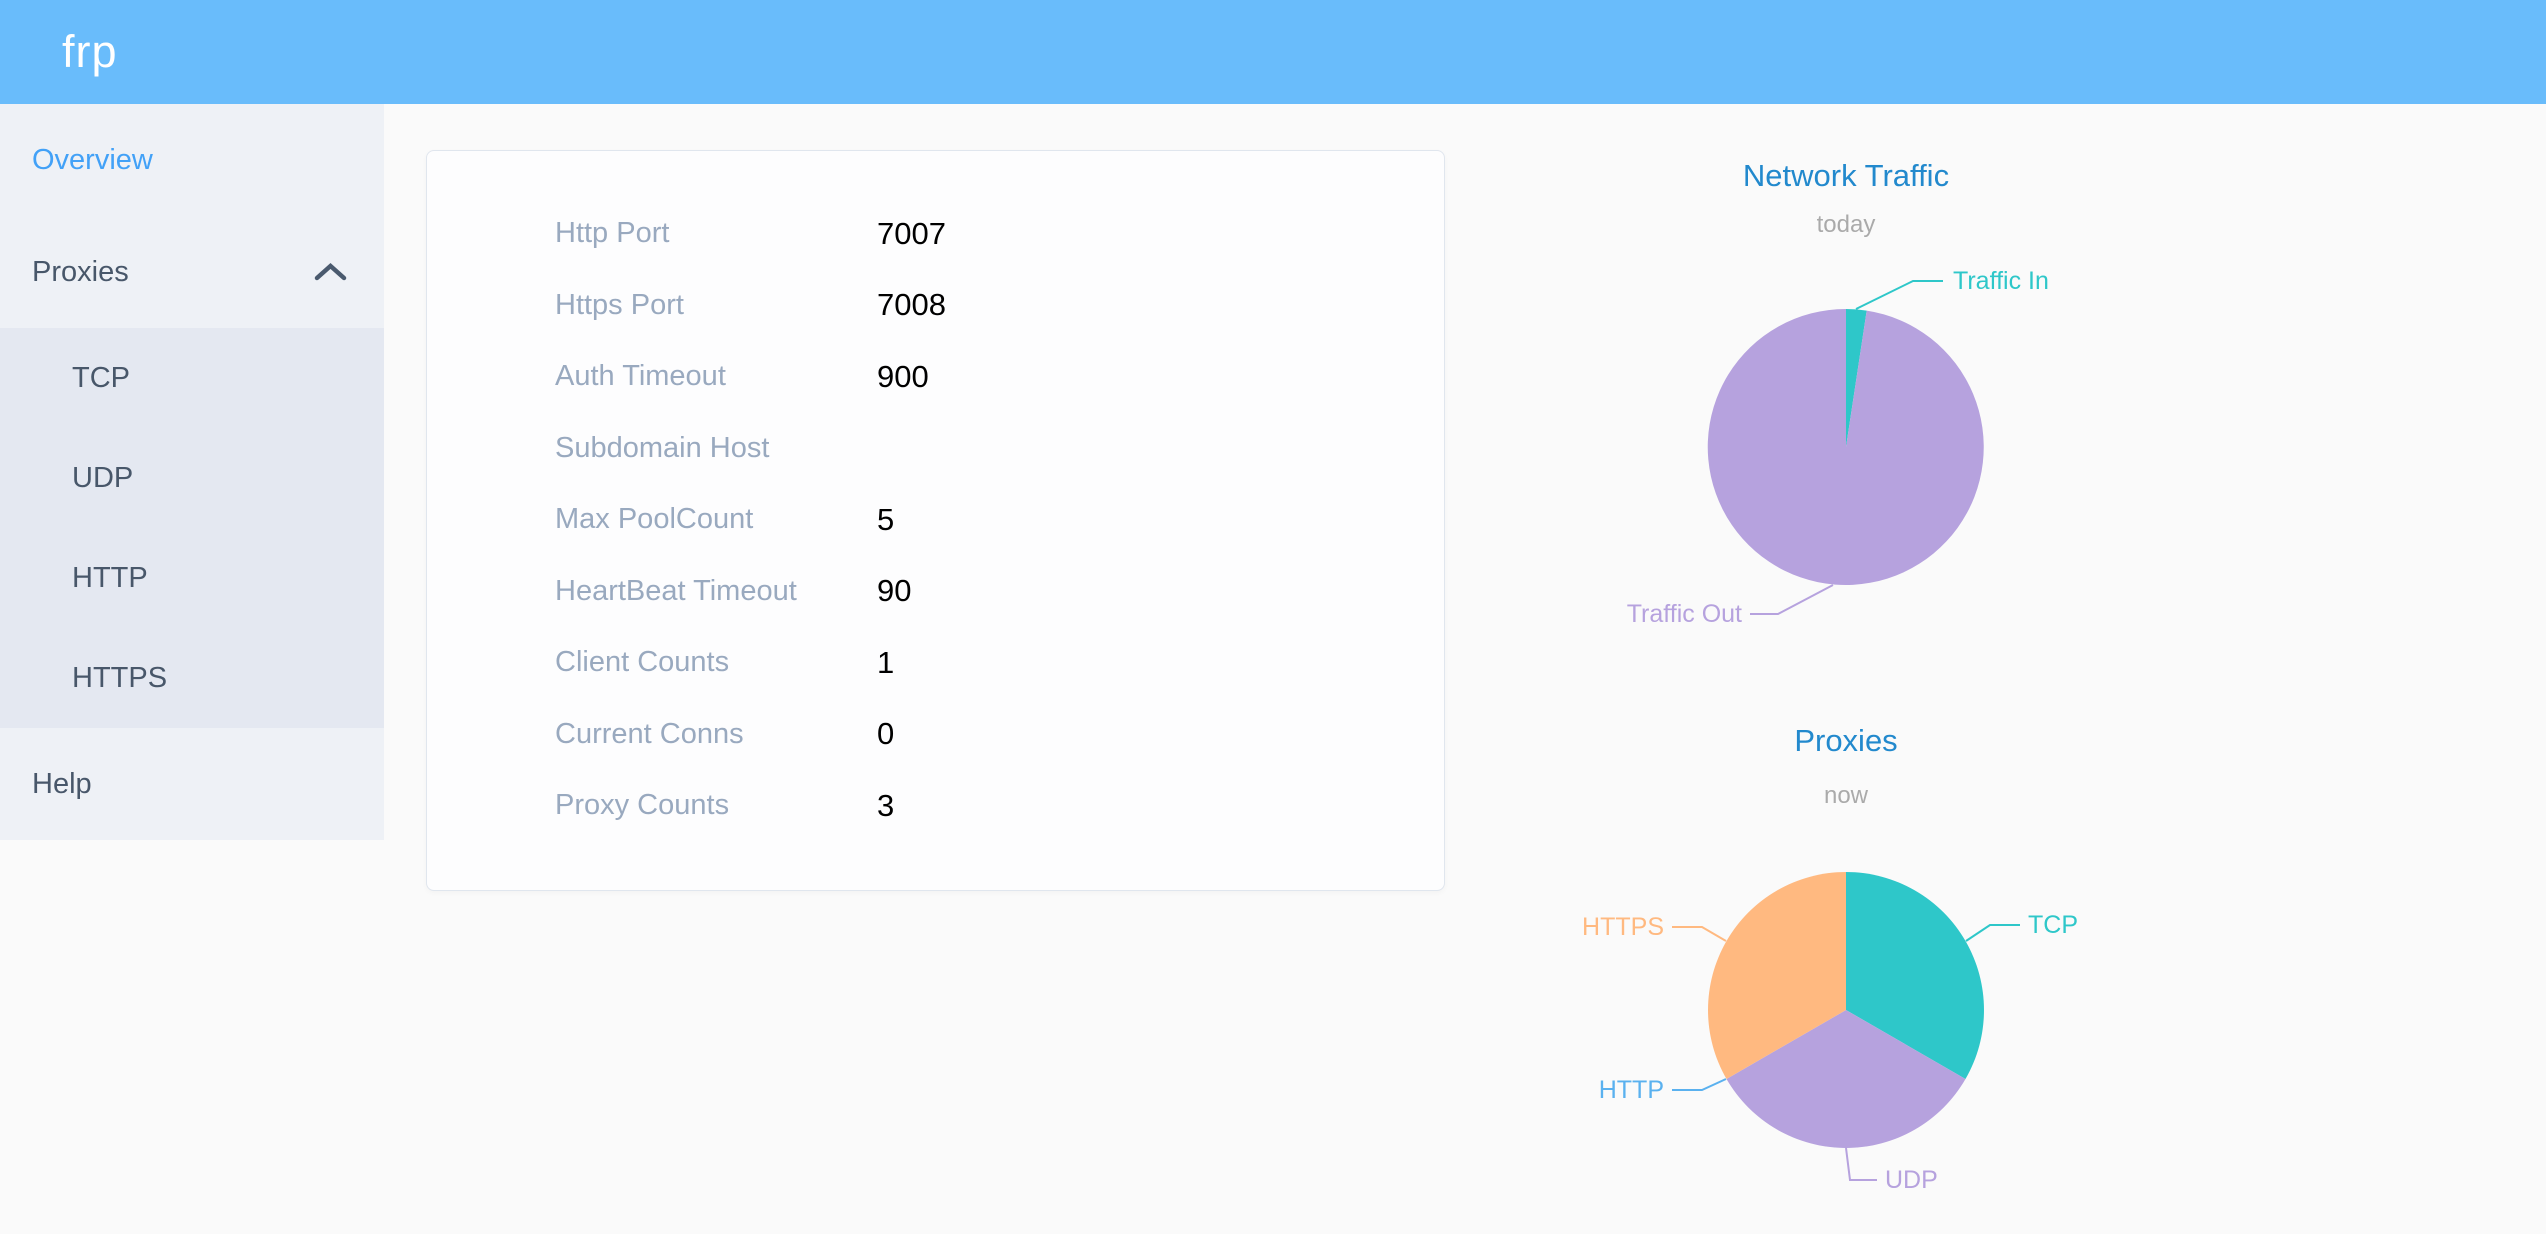 Image resolution: width=2546 pixels, height=1234 pixels. Describe the element at coordinates (886, 519) in the screenshot. I see `info-value: 5` at that location.